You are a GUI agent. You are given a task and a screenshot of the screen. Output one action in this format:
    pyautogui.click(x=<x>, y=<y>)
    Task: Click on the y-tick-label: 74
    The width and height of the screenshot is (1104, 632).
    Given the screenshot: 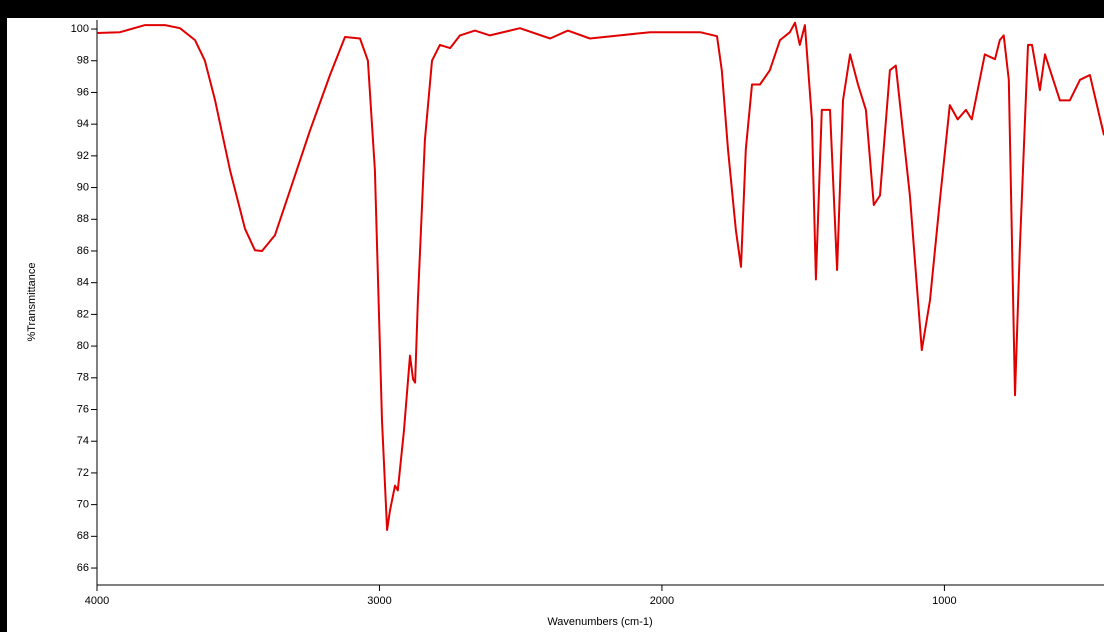 What is the action you would take?
    pyautogui.click(x=83, y=441)
    